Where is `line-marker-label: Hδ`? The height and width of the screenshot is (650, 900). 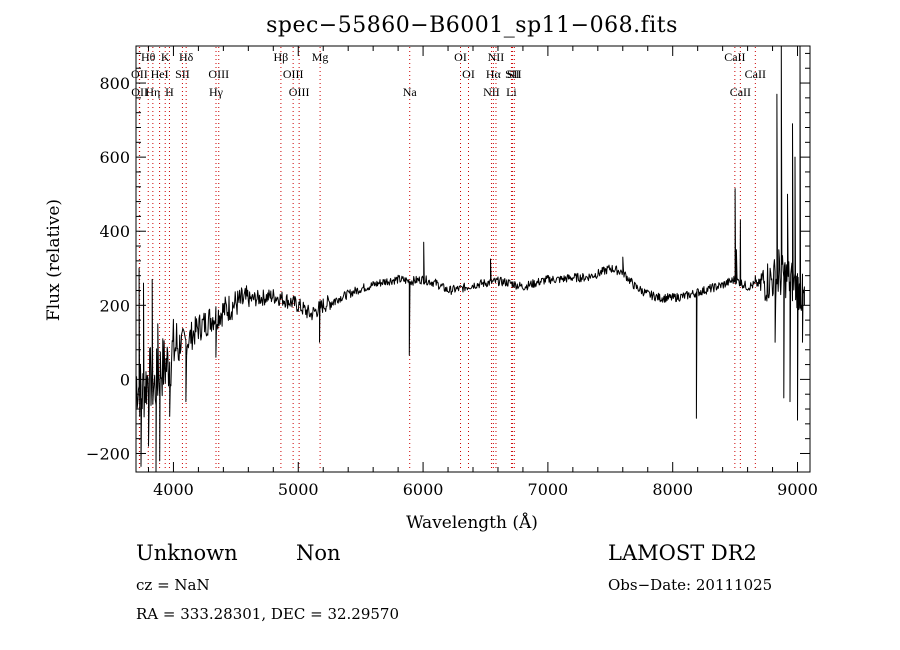 line-marker-label: Hδ is located at coordinates (186, 57).